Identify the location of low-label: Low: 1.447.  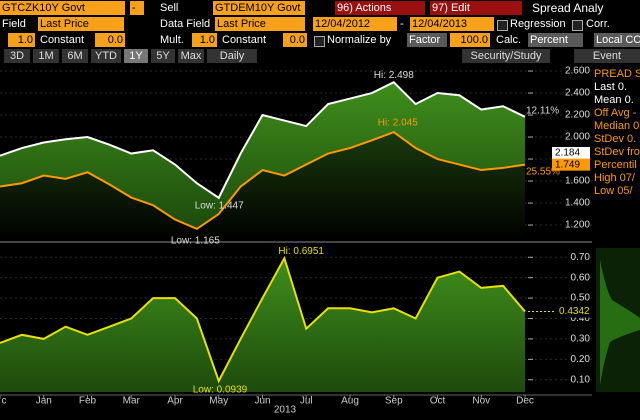
(219, 206).